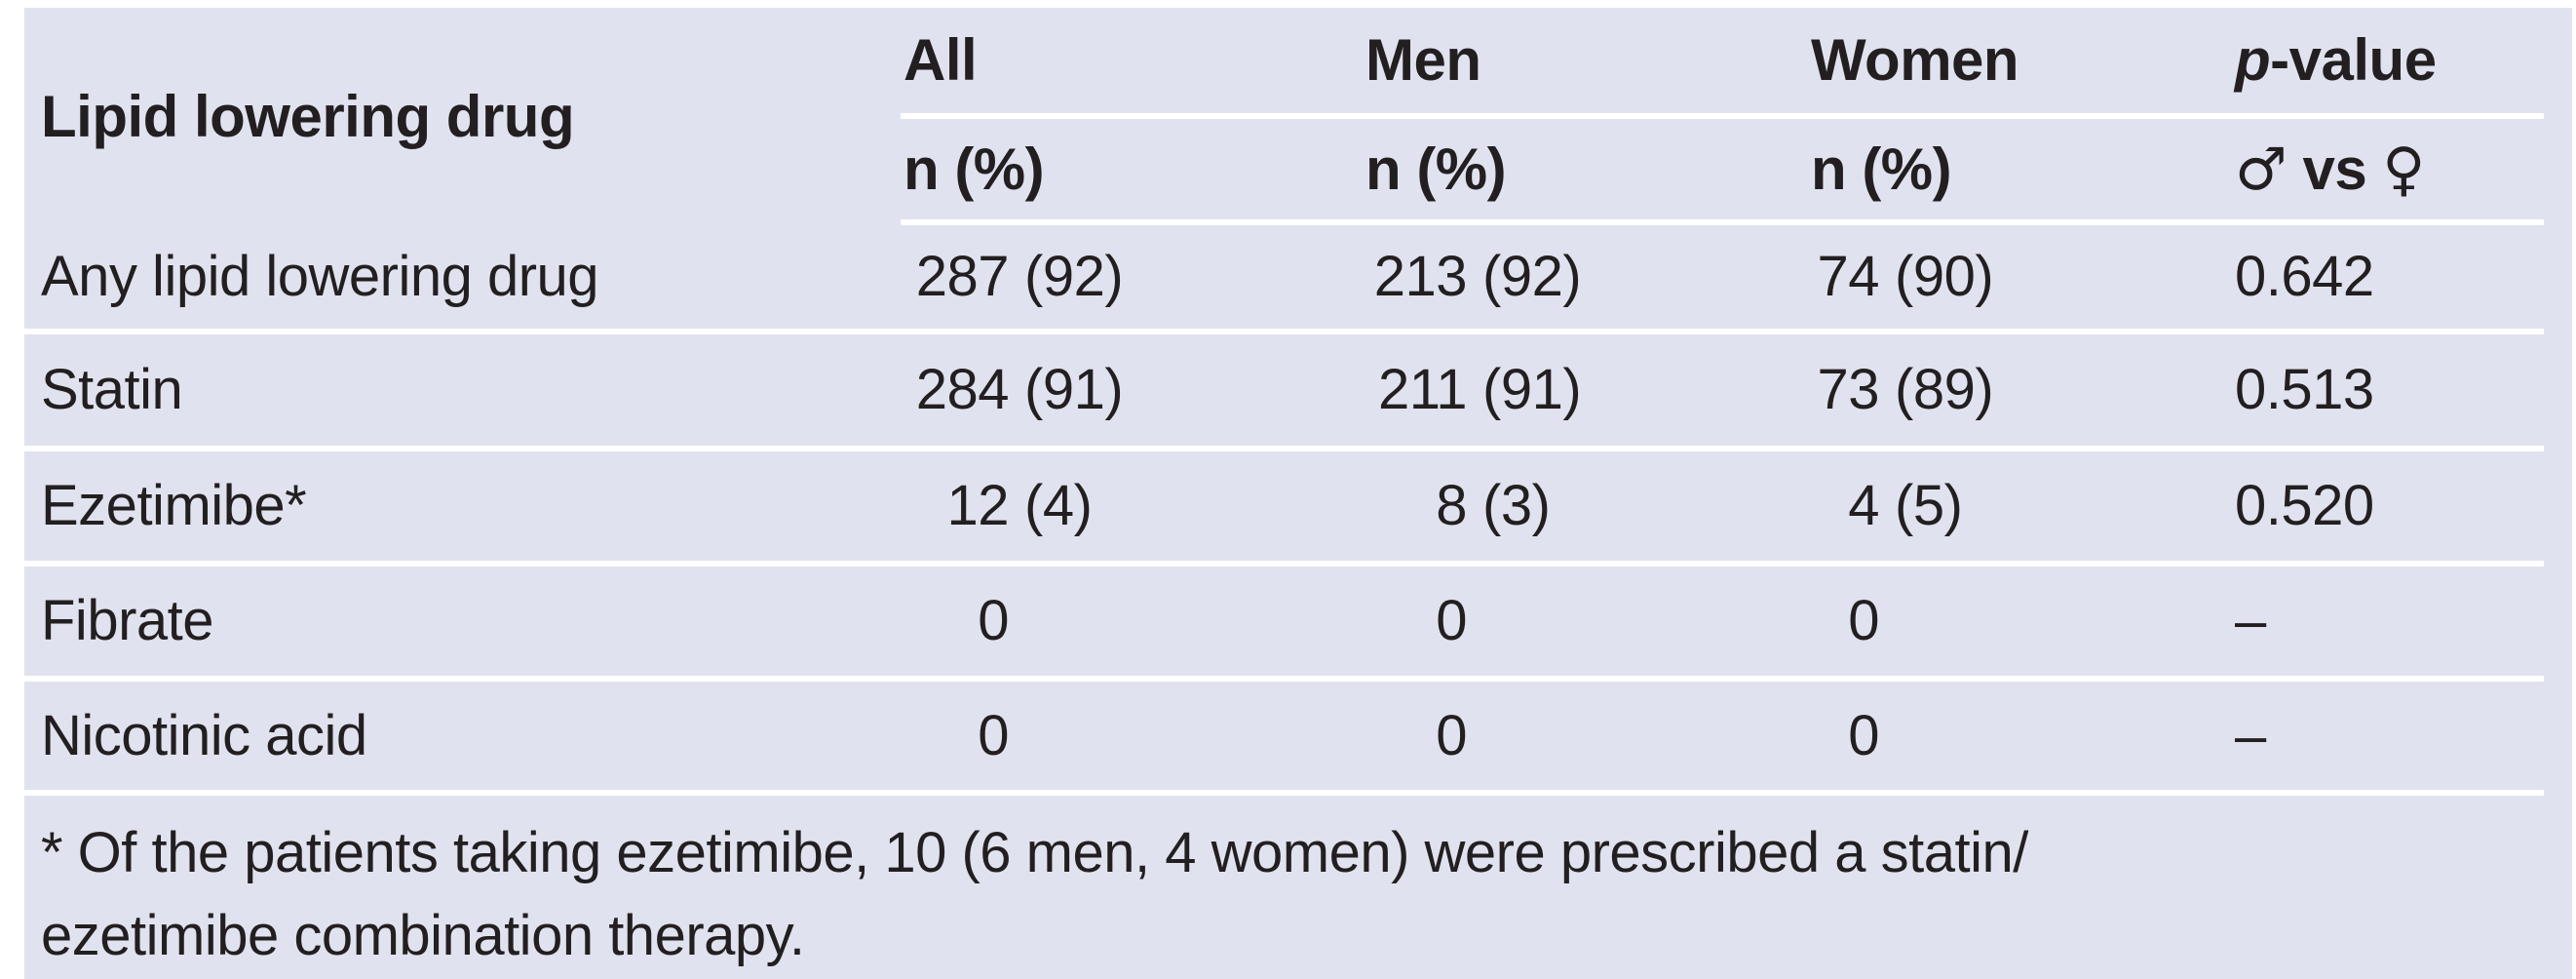  What do you see at coordinates (2020, 509) in the screenshot?
I see `cell-women: 4 (5)` at bounding box center [2020, 509].